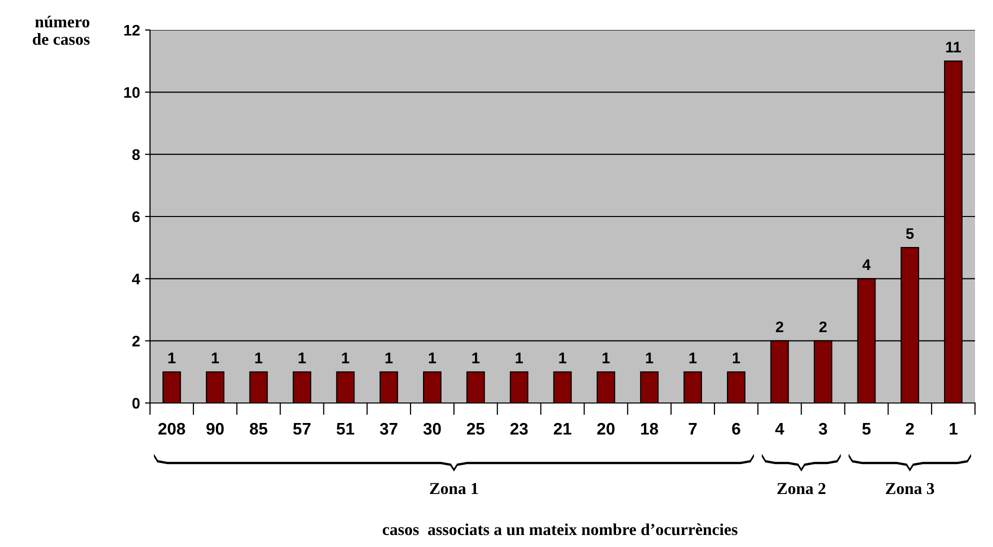 This screenshot has width=993, height=547. I want to click on x-tick-label: 51, so click(345, 429).